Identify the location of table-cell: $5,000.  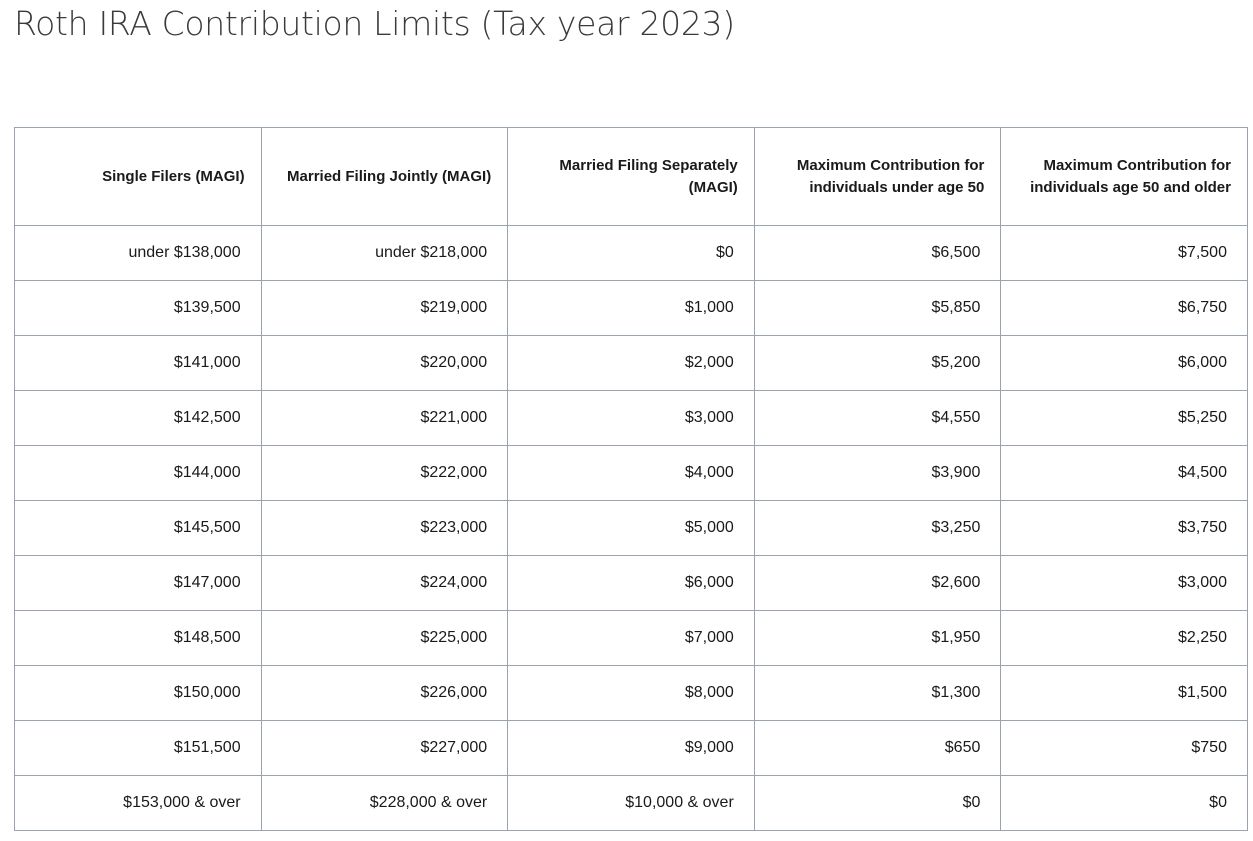
(631, 528).